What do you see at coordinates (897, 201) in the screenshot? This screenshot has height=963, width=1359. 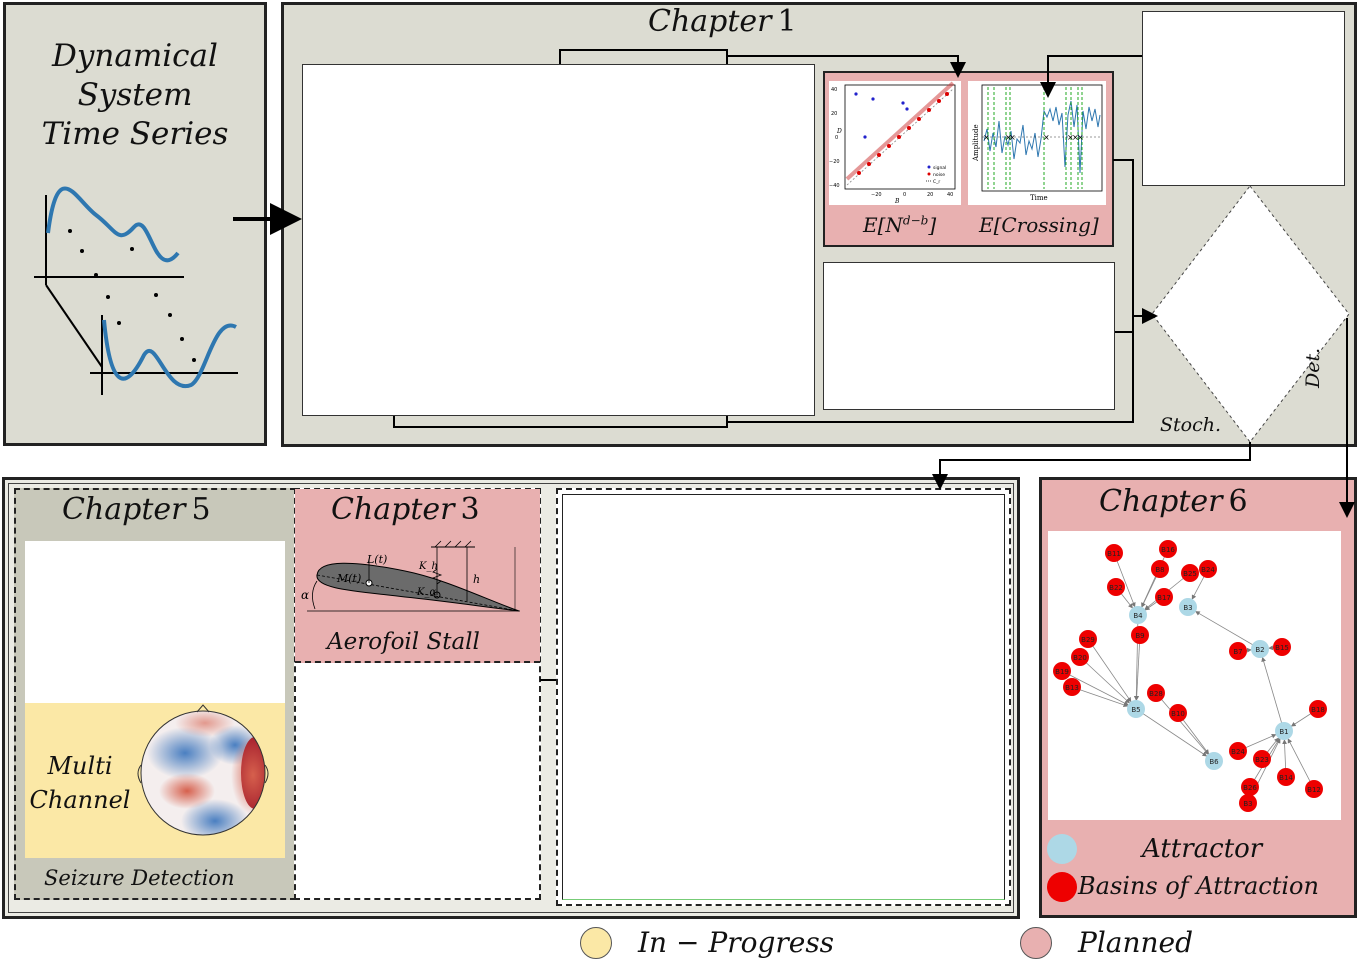 I see `scatter-xlabel: B` at bounding box center [897, 201].